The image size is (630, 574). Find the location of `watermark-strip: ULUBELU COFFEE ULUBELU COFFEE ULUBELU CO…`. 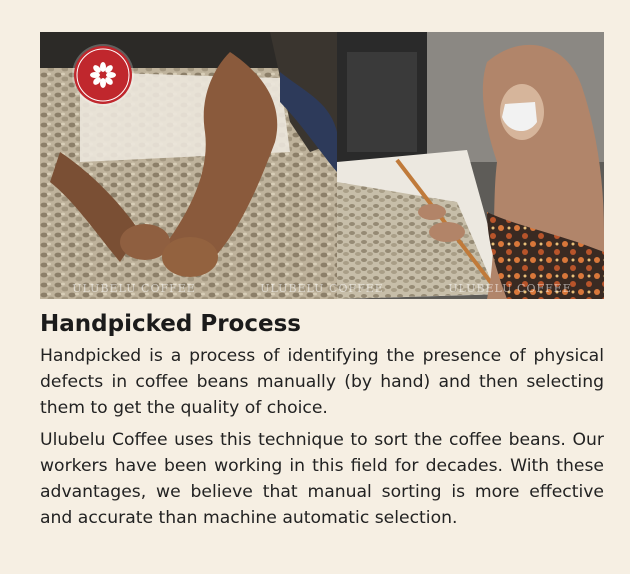

watermark-strip: ULUBELU COFFEE ULUBELU COFFEE ULUBELU CO… is located at coordinates (322, 288).